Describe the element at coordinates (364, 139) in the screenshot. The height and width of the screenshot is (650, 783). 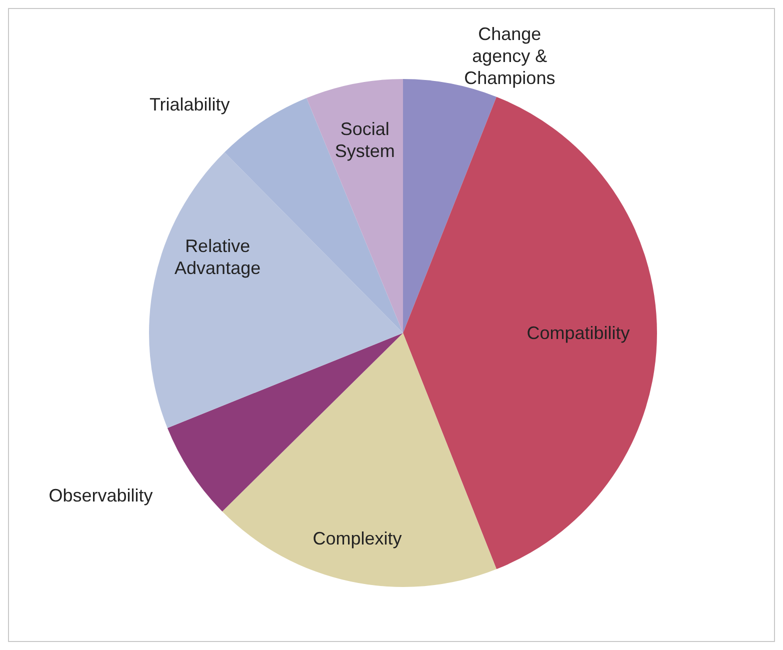
I see `slice-label: Social System` at that location.